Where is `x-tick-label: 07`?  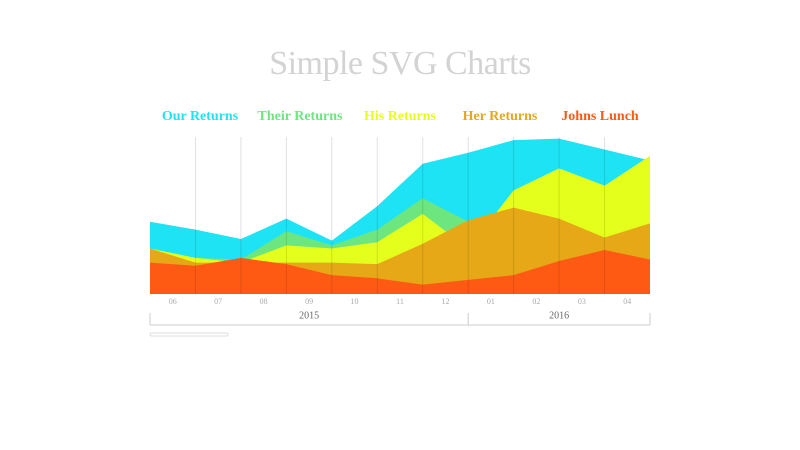
x-tick-label: 07 is located at coordinates (218, 301).